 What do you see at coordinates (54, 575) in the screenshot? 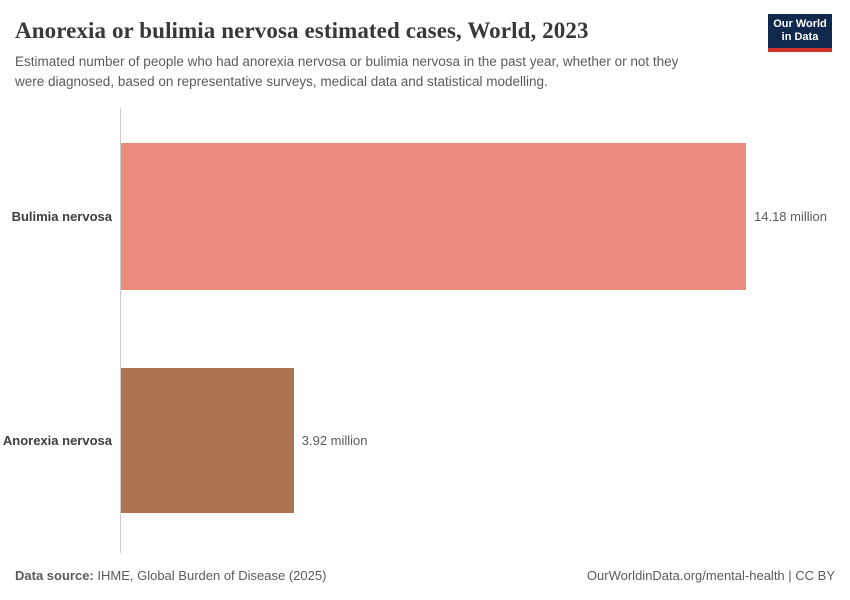
I see `data-source-label: Data source:` at bounding box center [54, 575].